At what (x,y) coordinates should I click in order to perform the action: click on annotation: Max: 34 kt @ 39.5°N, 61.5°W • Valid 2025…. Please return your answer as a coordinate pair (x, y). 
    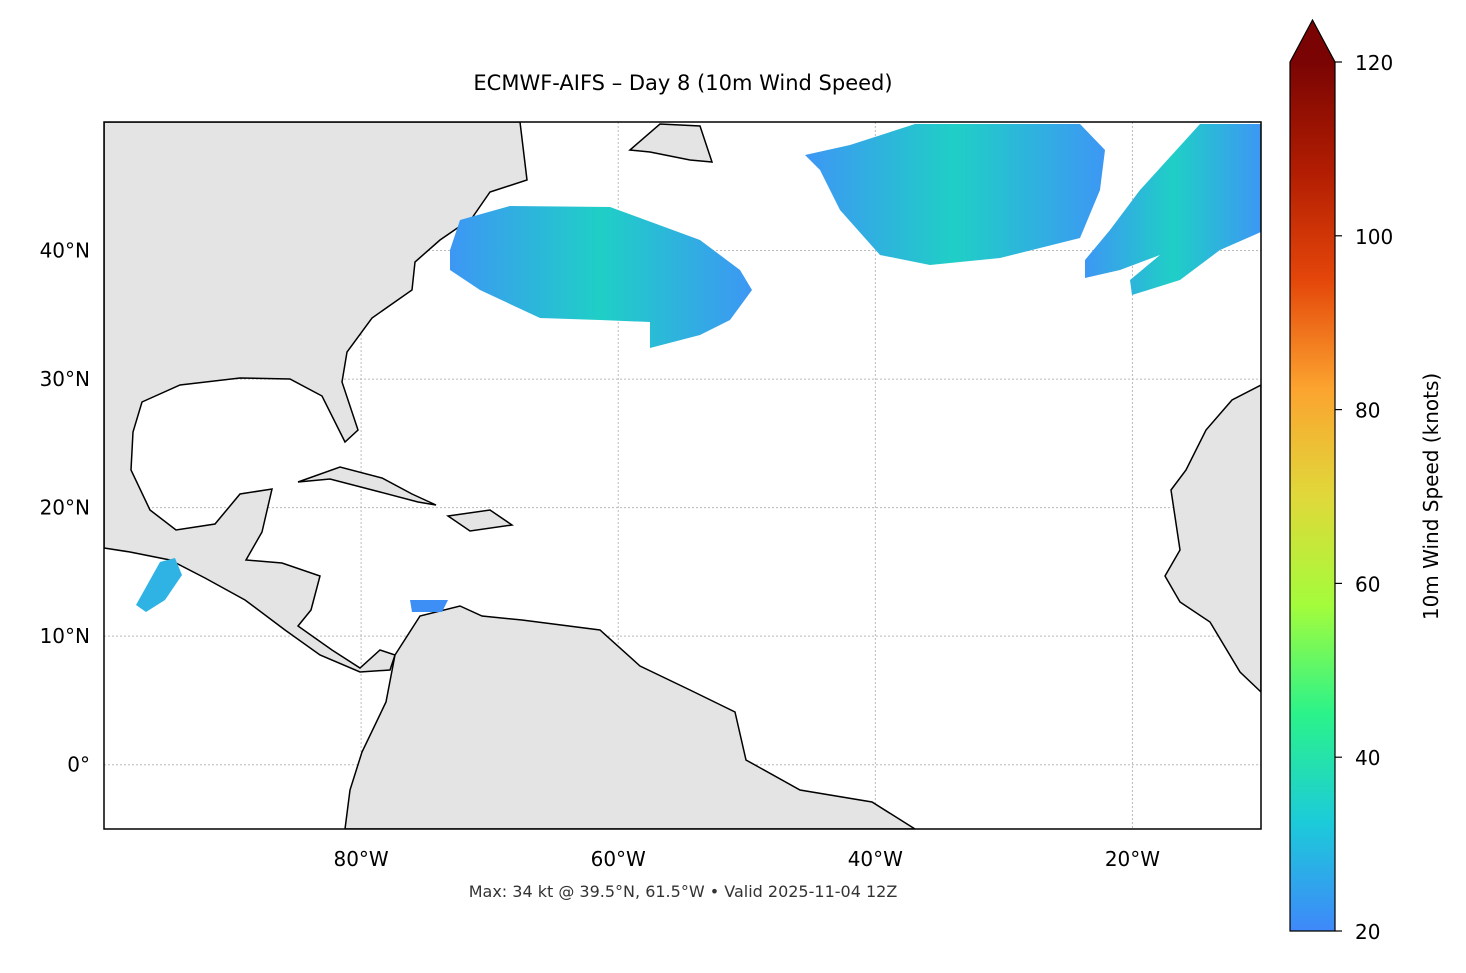
    Looking at the image, I should click on (683, 891).